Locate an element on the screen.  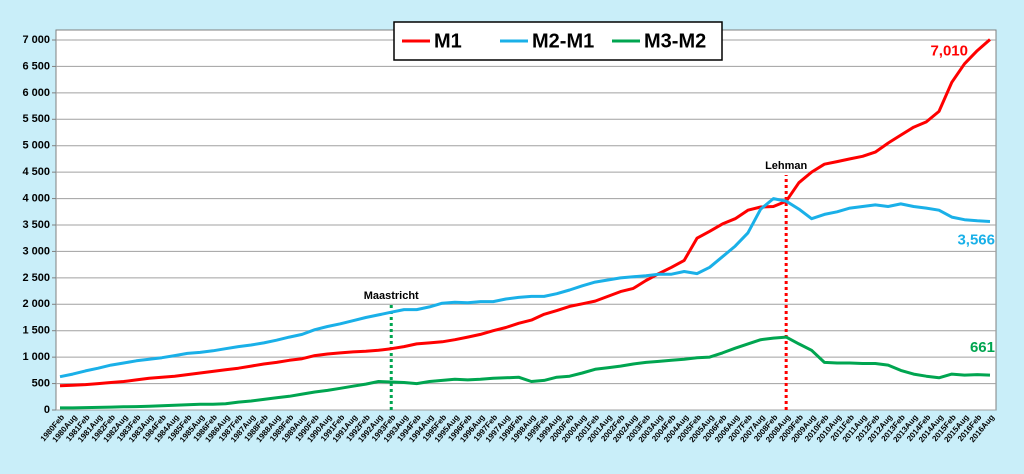
y-tick-label: 4 500 is located at coordinates (36, 172).